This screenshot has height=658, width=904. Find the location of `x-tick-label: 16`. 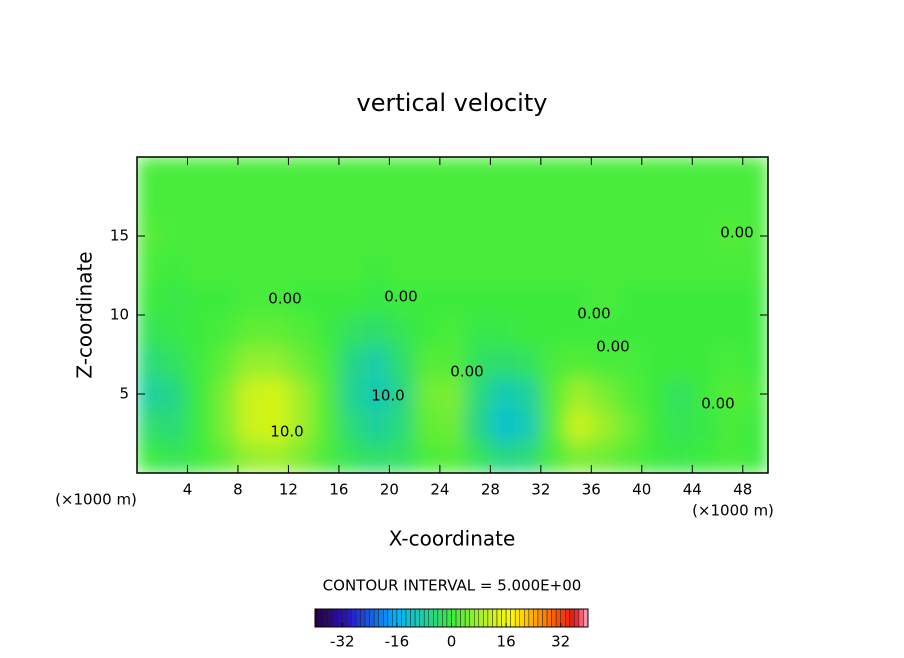

x-tick-label: 16 is located at coordinates (338, 490).